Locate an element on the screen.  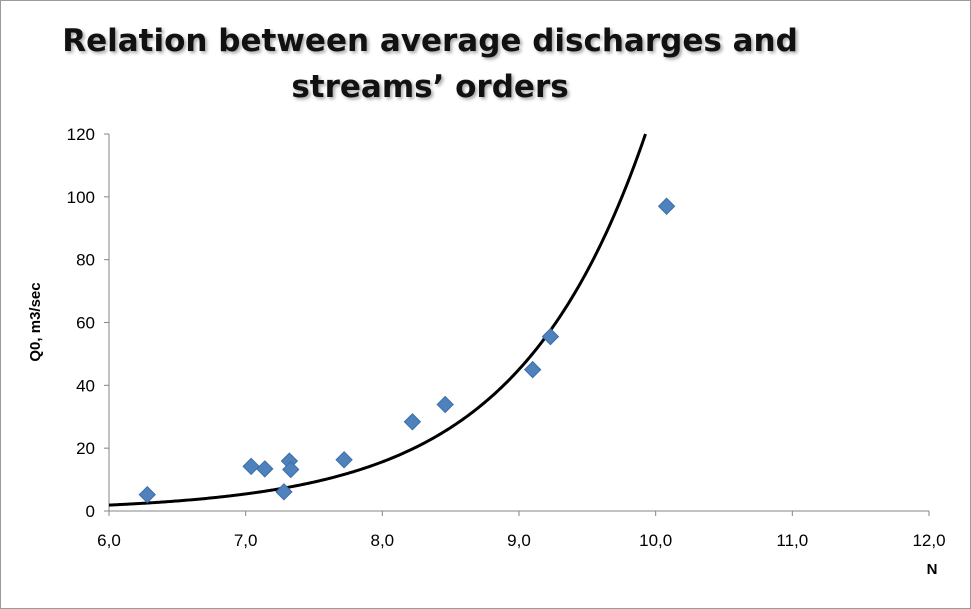
x-tick-label: 7,0 is located at coordinates (246, 540).